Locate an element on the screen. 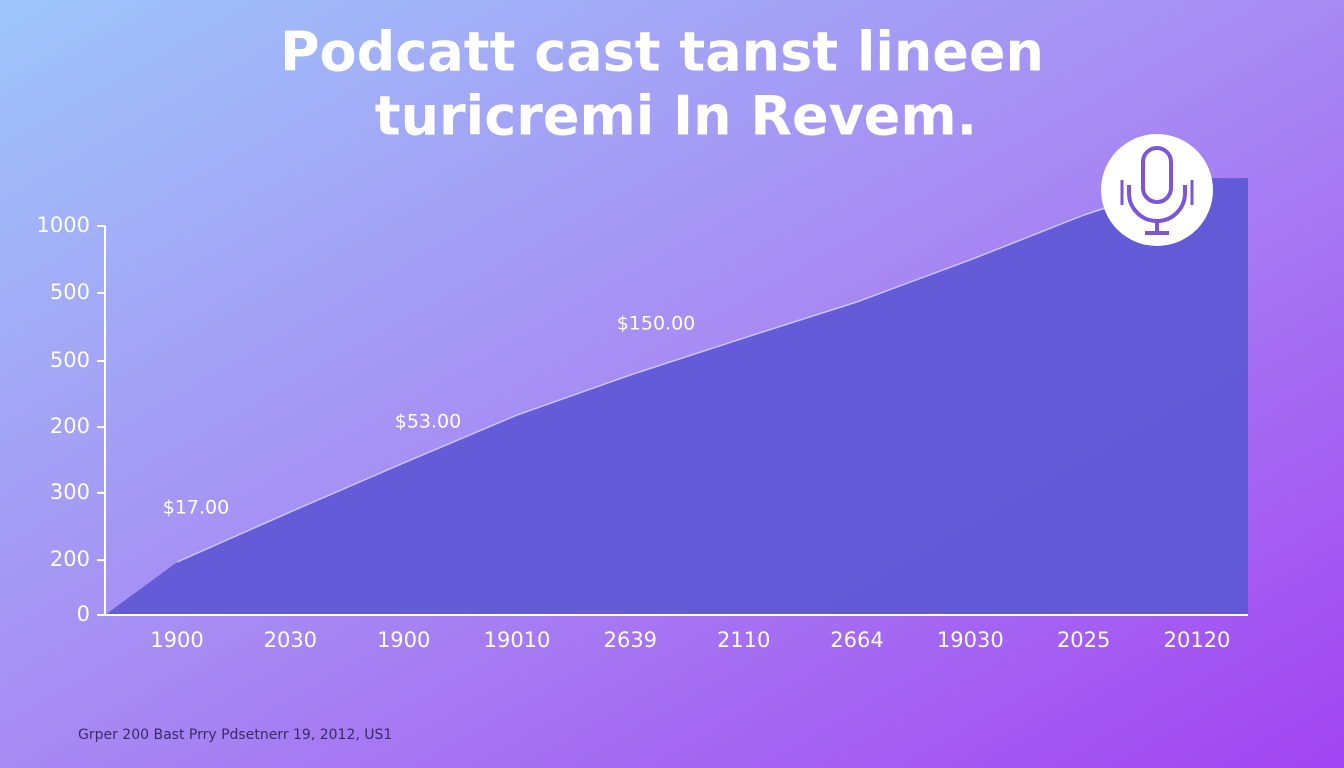 Image resolution: width=1344 pixels, height=768 pixels. data-annotation: $53.00 is located at coordinates (428, 422).